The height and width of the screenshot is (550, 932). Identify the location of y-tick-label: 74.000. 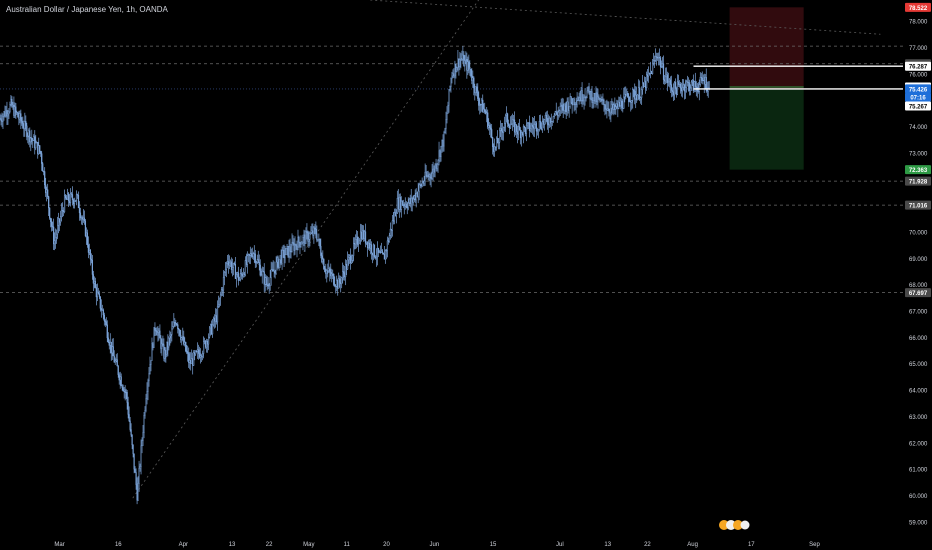
(918, 128).